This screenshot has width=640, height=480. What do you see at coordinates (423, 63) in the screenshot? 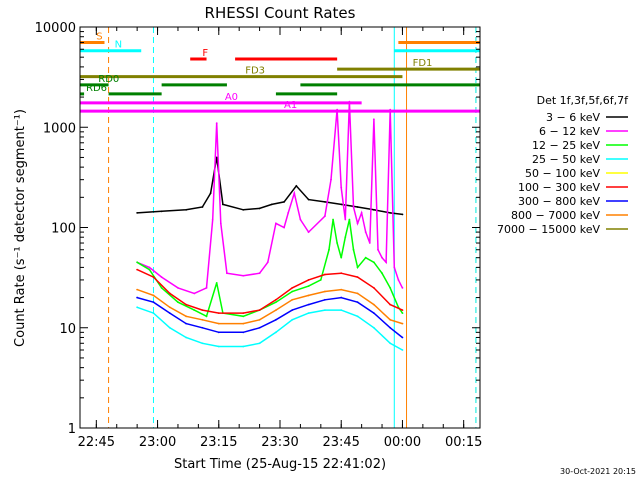
I see `flag-bar-label: FD1` at bounding box center [423, 63].